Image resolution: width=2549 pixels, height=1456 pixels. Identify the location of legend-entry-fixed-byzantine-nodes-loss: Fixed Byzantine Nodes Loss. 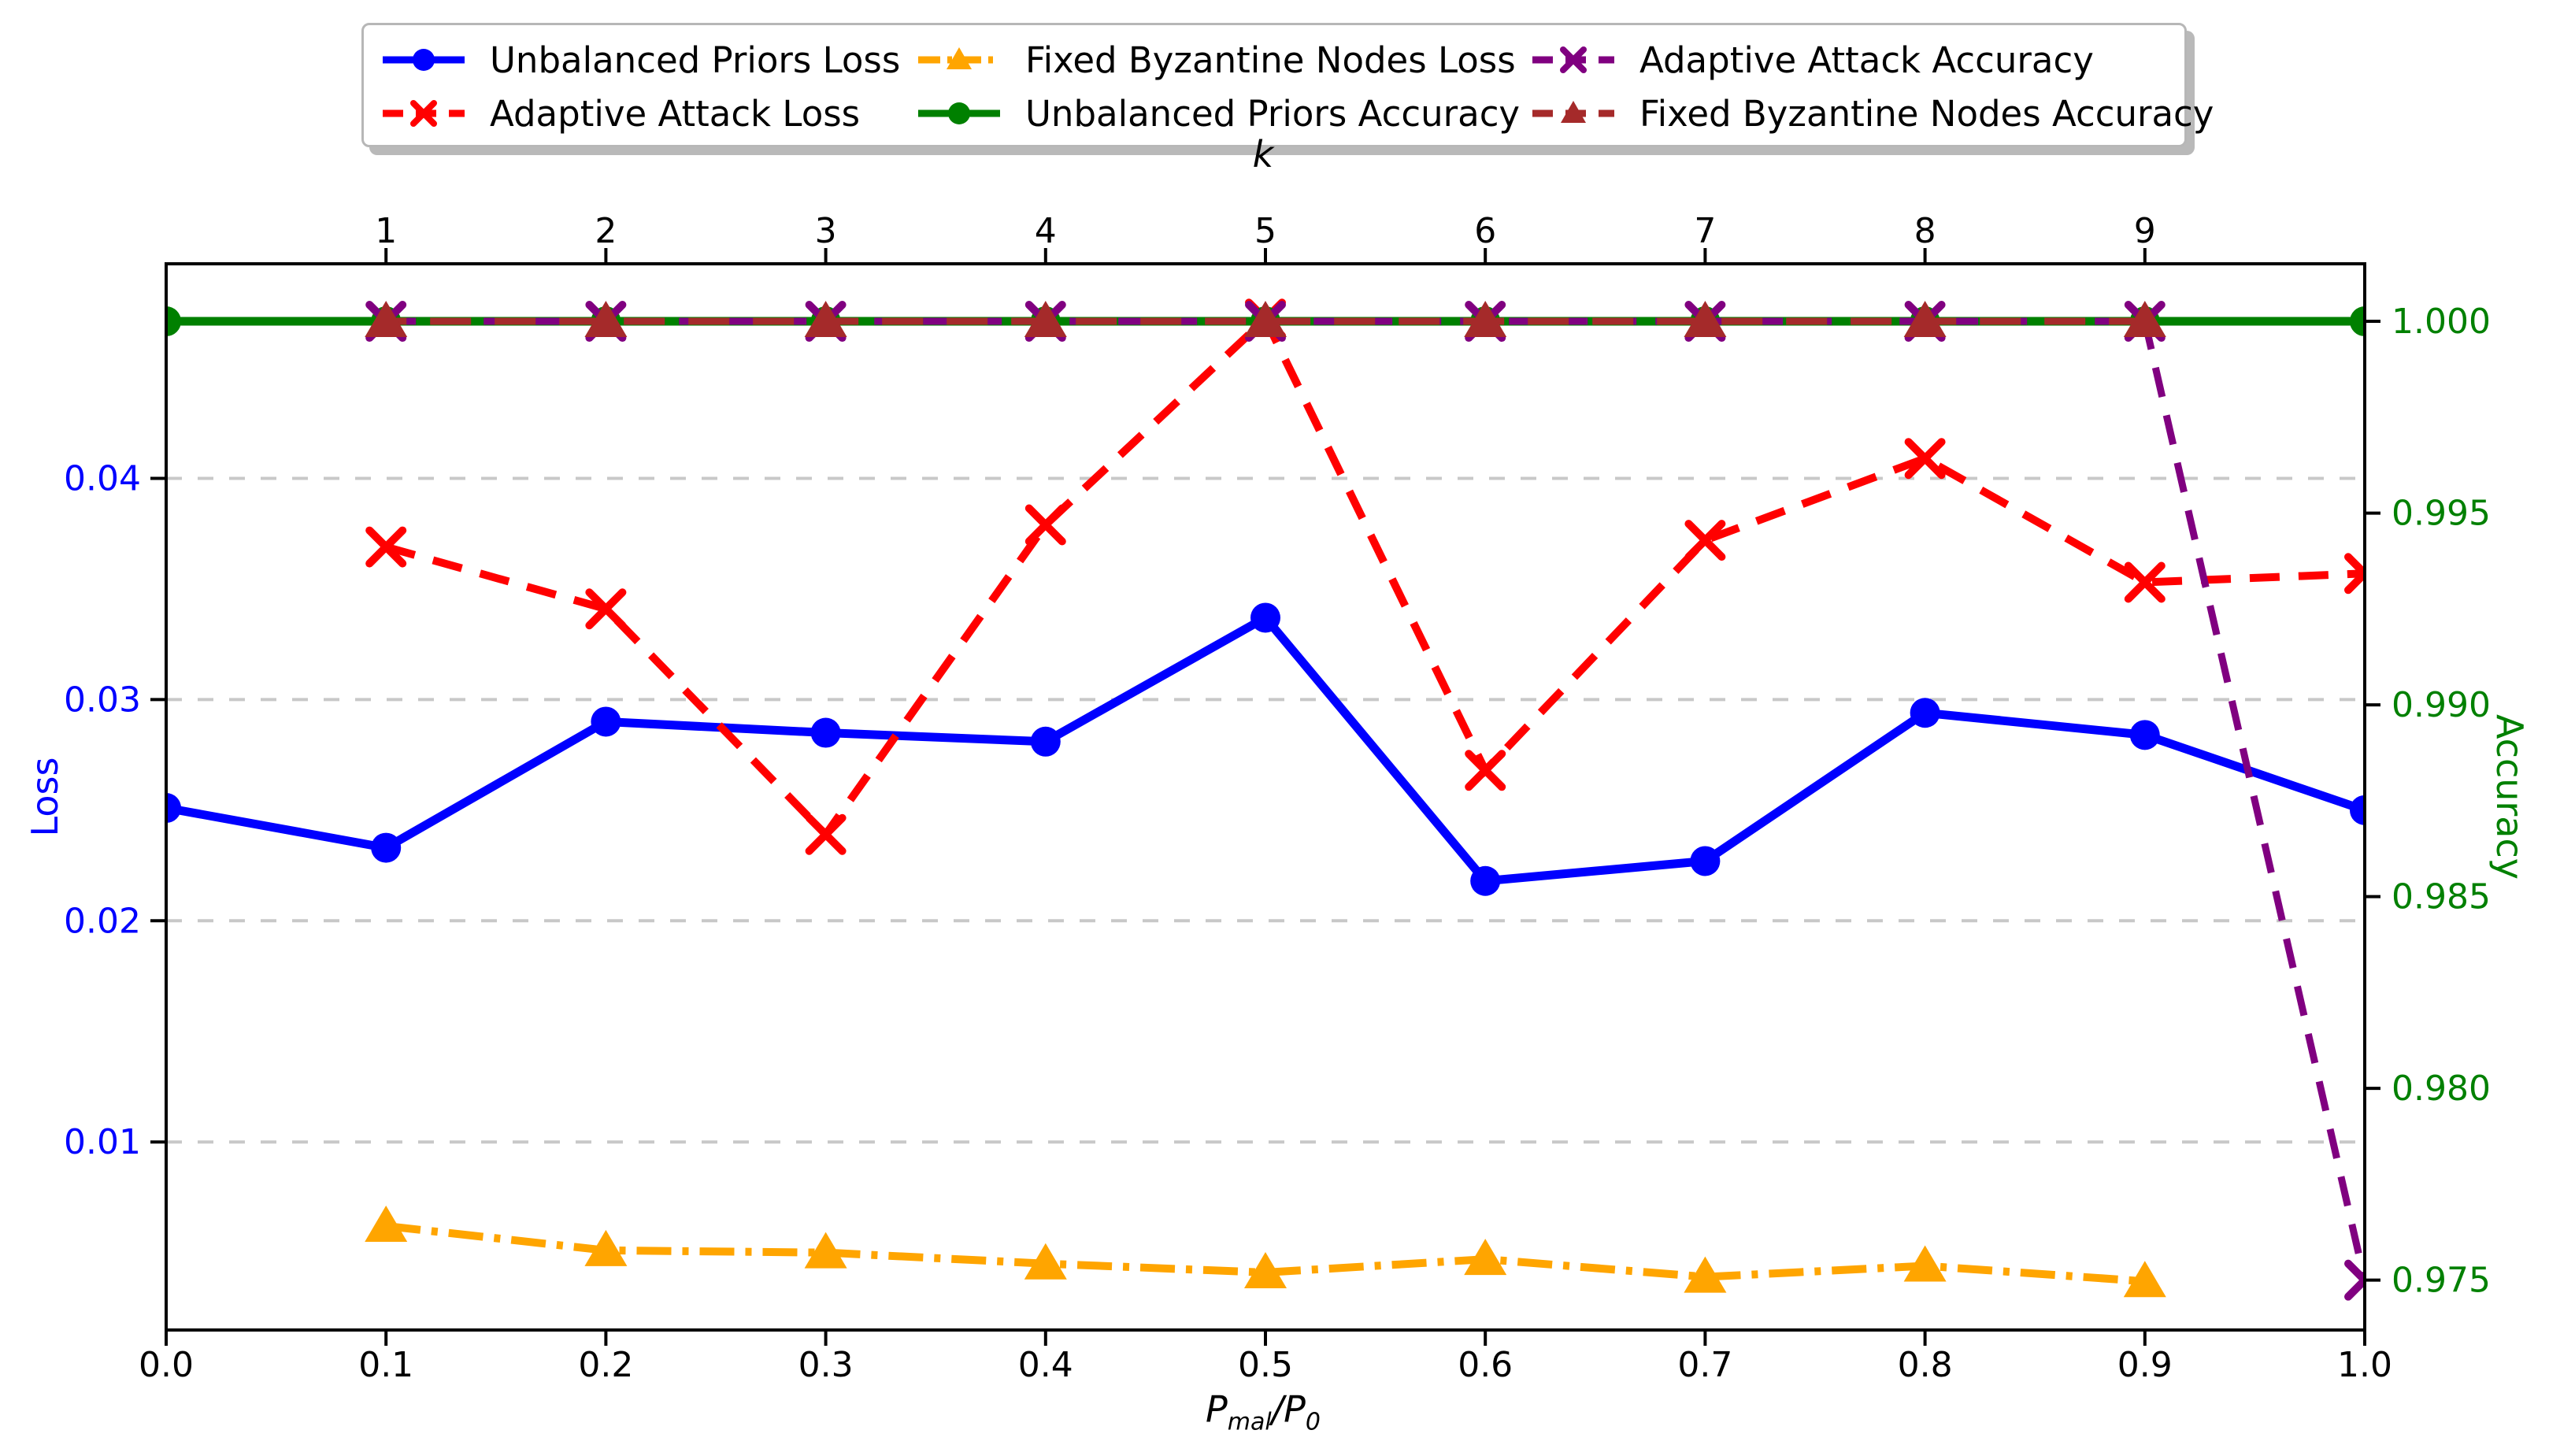
(1215, 59).